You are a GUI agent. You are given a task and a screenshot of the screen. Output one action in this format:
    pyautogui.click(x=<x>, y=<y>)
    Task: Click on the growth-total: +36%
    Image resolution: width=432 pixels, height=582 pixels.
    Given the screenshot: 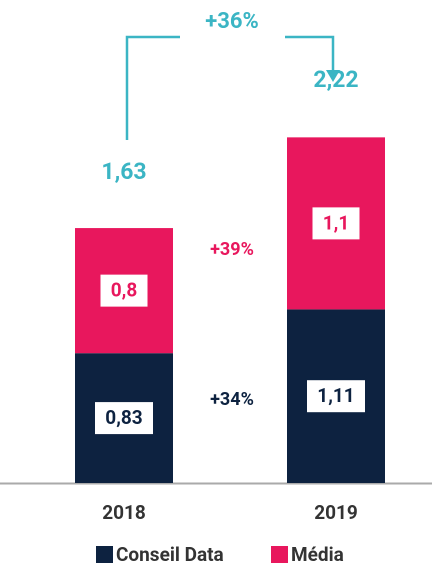 What is the action you would take?
    pyautogui.click(x=232, y=21)
    